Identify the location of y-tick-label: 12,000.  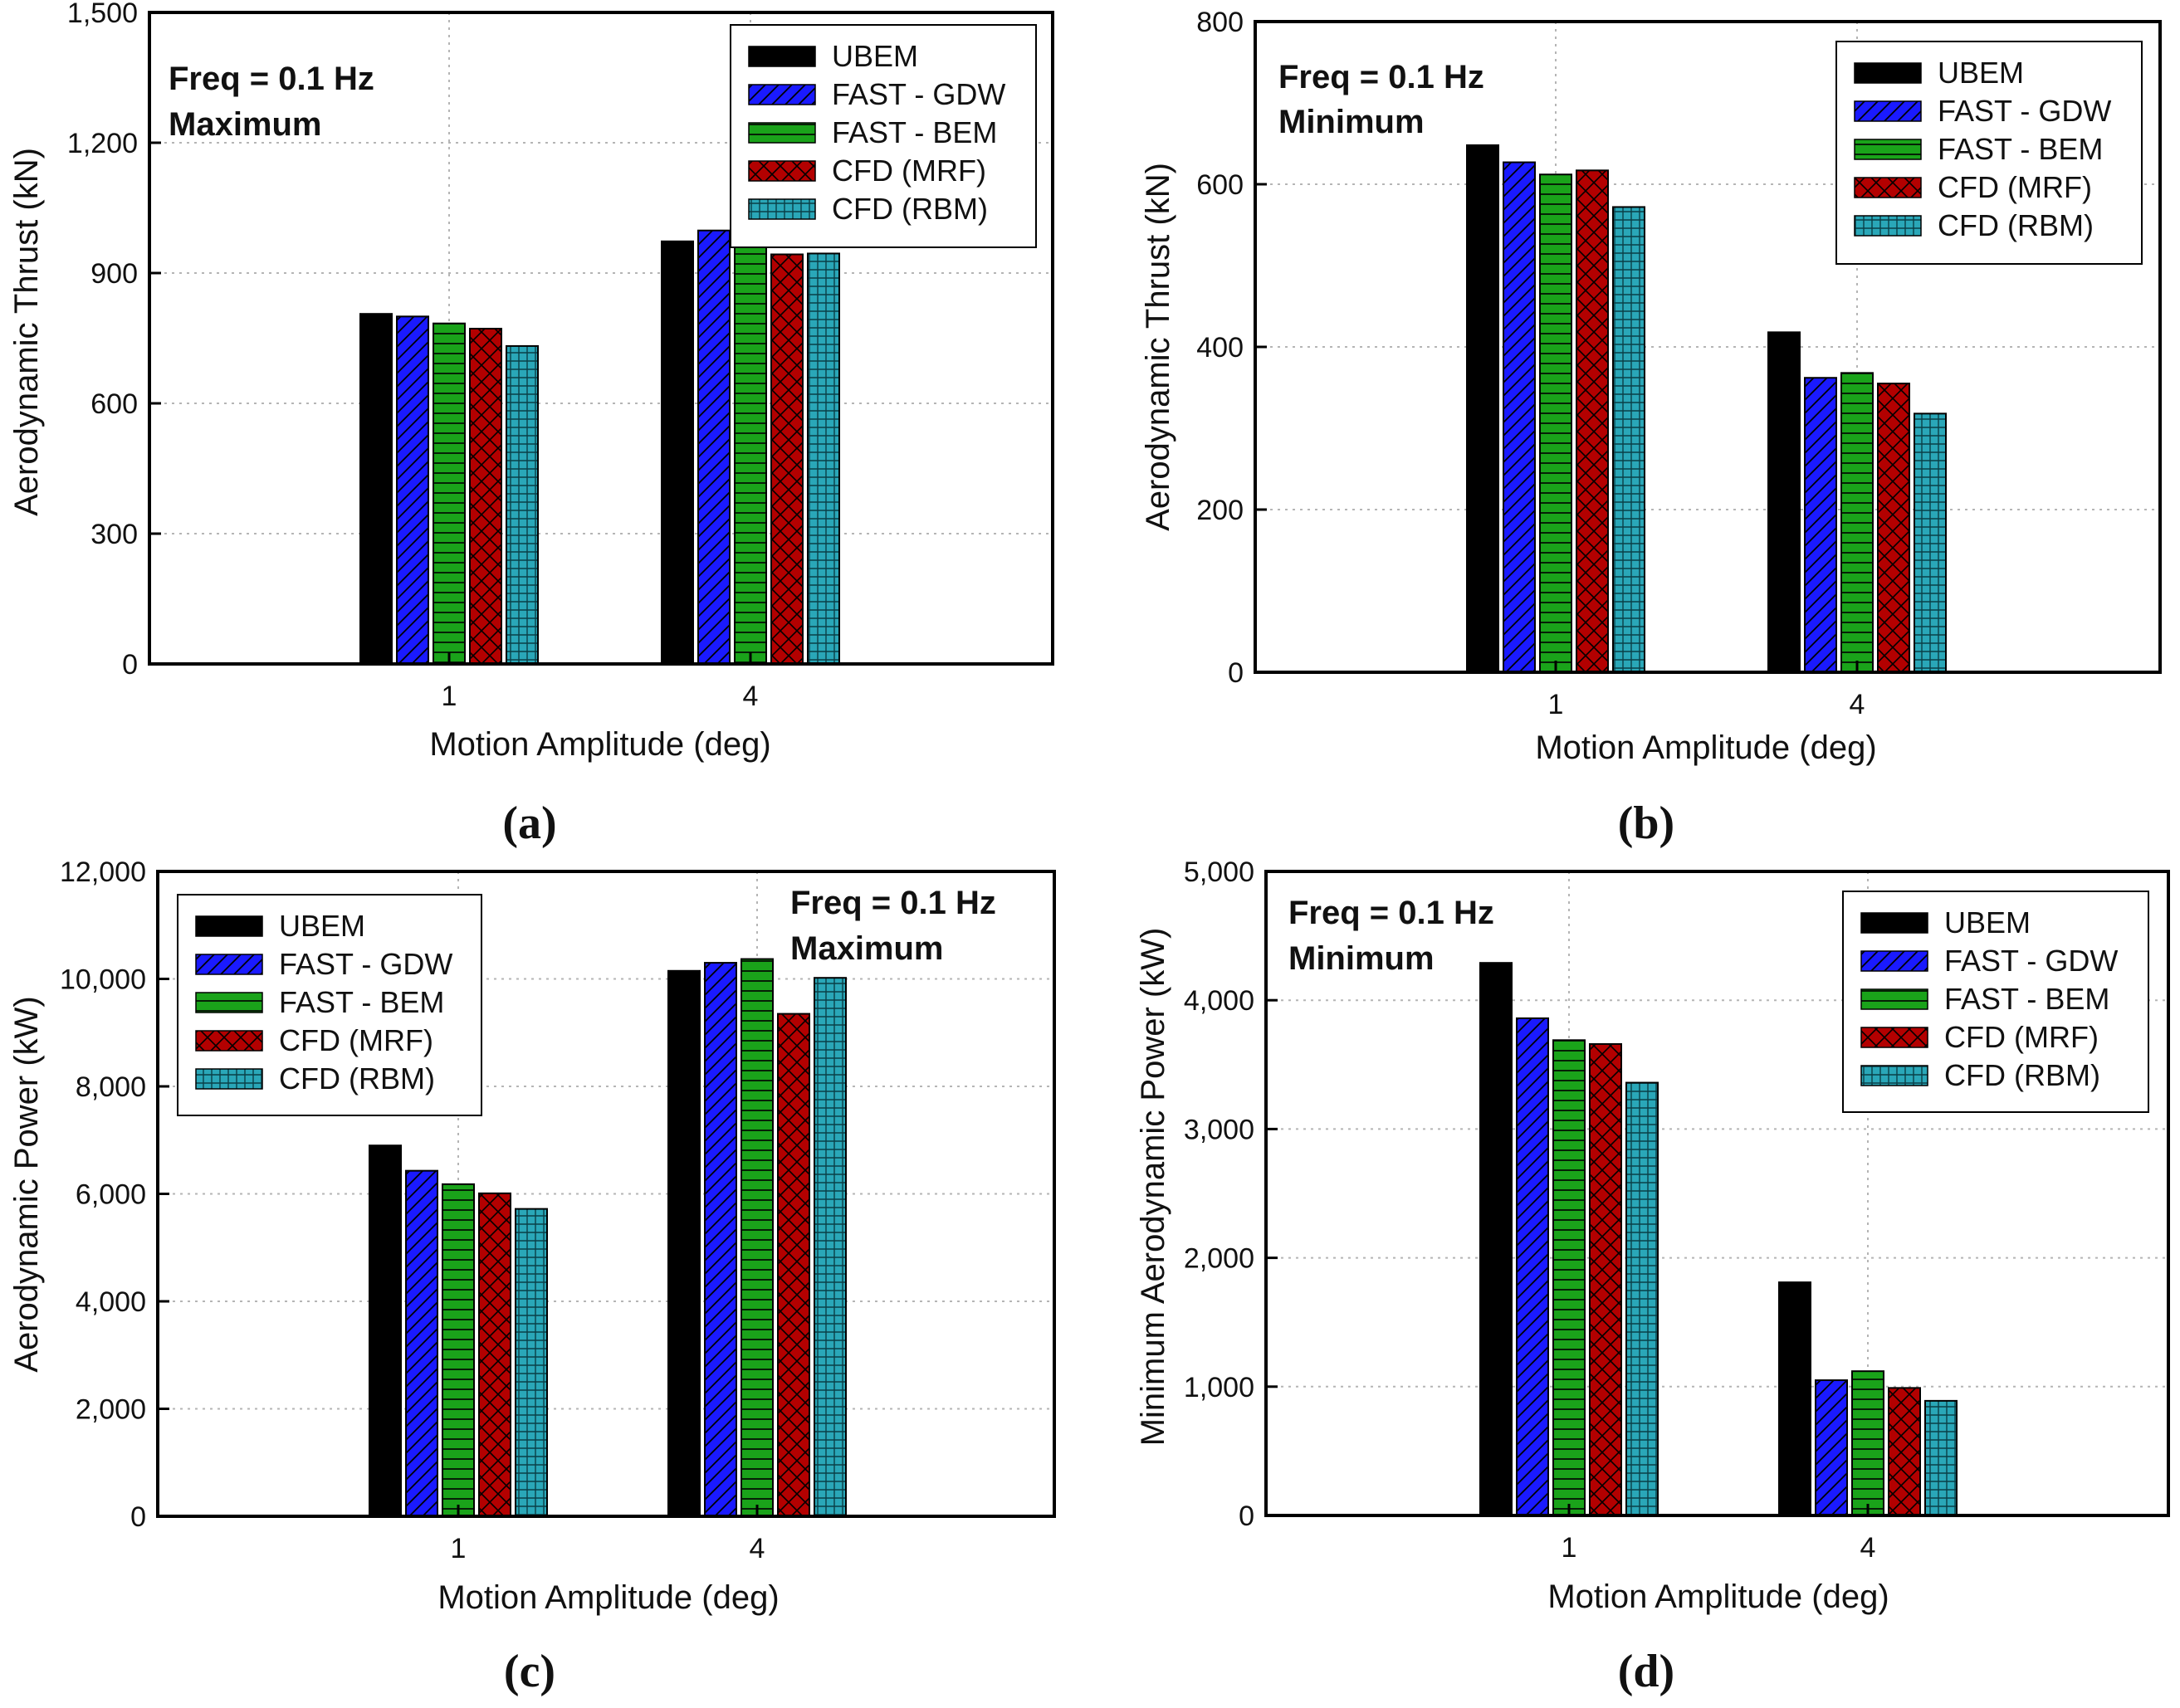
(103, 872).